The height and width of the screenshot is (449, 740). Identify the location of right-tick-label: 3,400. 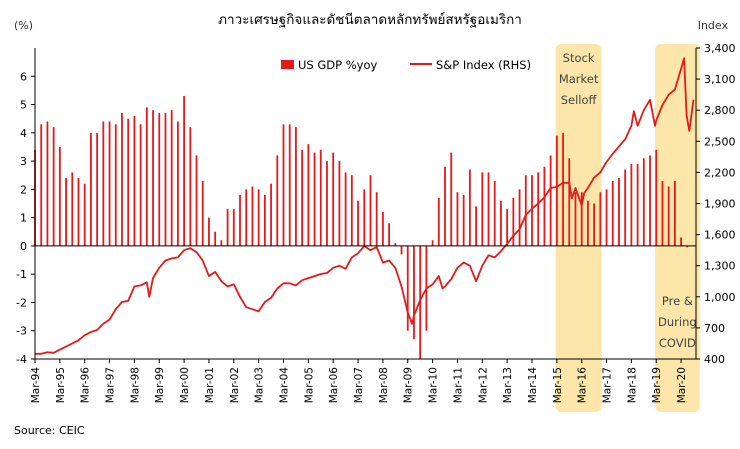
(720, 48).